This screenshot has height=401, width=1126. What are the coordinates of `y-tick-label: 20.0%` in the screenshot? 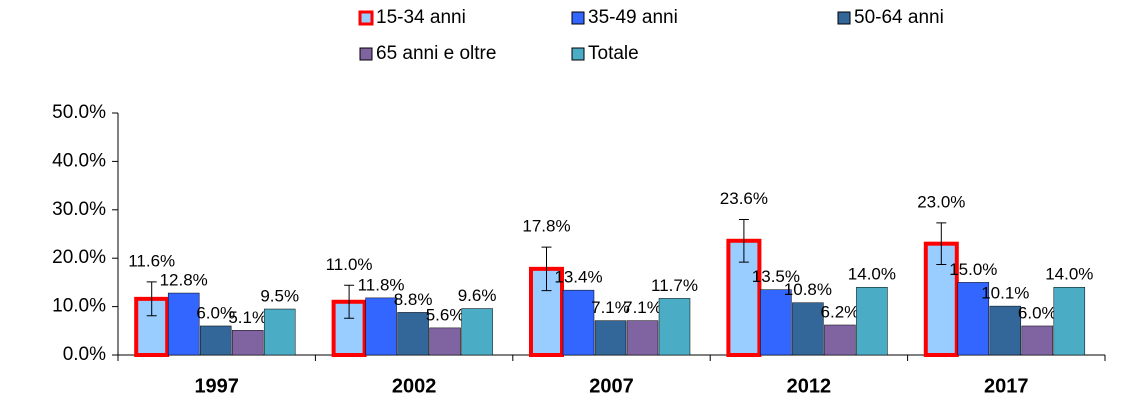 It's located at (79, 257).